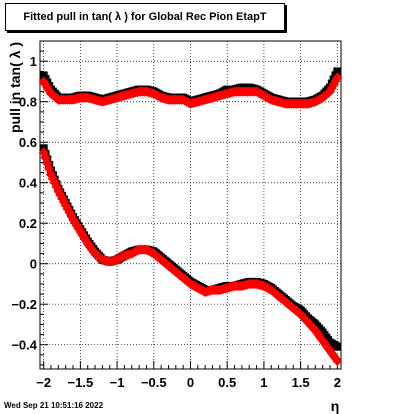 The width and height of the screenshot is (400, 414). I want to click on y-tick-label: 0.8, so click(28, 102).